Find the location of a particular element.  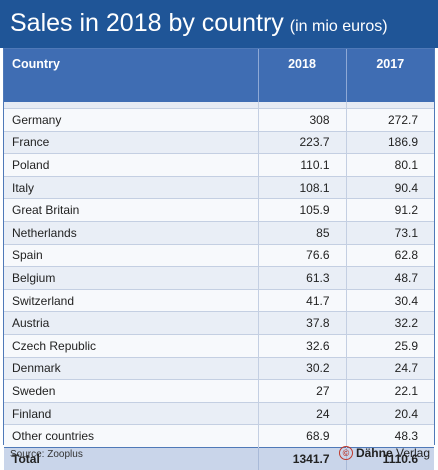

total-row: Total 1341.7 1110.6 is located at coordinates (219, 458).